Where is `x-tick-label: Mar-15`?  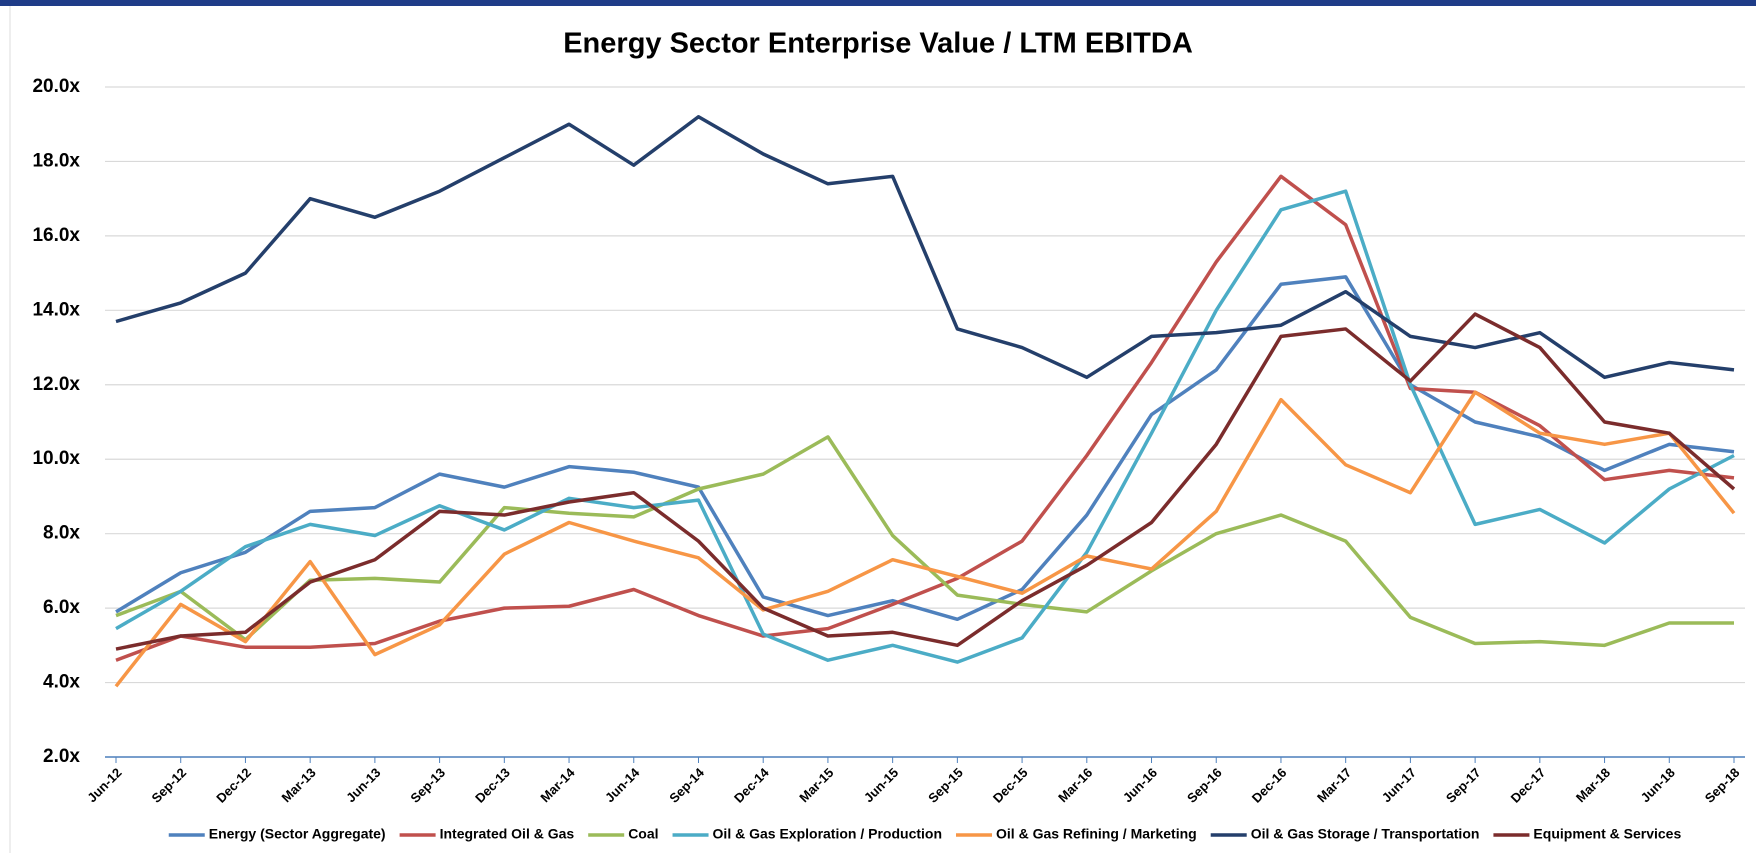 x-tick-label: Mar-15 is located at coordinates (816, 785).